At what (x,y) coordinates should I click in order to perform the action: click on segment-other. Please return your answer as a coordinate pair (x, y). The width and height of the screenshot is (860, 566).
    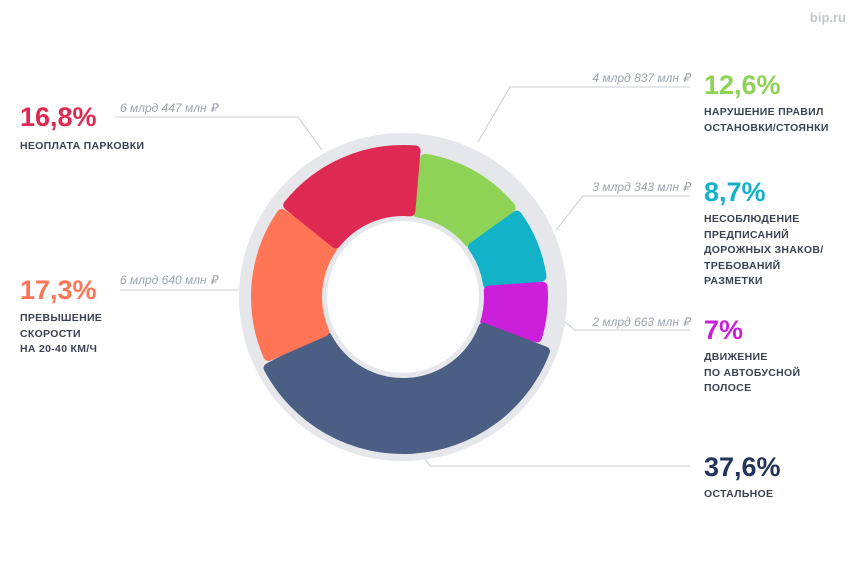
    Looking at the image, I should click on (406, 388).